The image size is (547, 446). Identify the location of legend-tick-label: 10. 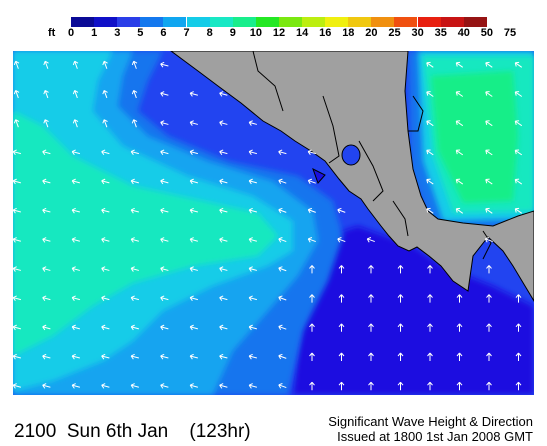
(256, 33).